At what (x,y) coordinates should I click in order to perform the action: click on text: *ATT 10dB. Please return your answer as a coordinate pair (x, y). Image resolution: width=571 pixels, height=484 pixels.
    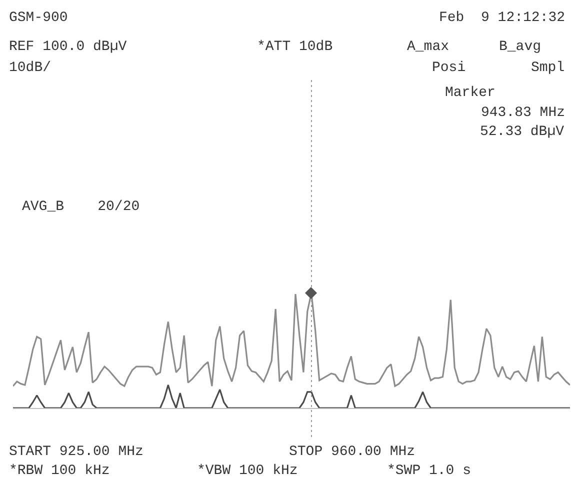
    Looking at the image, I should click on (295, 47).